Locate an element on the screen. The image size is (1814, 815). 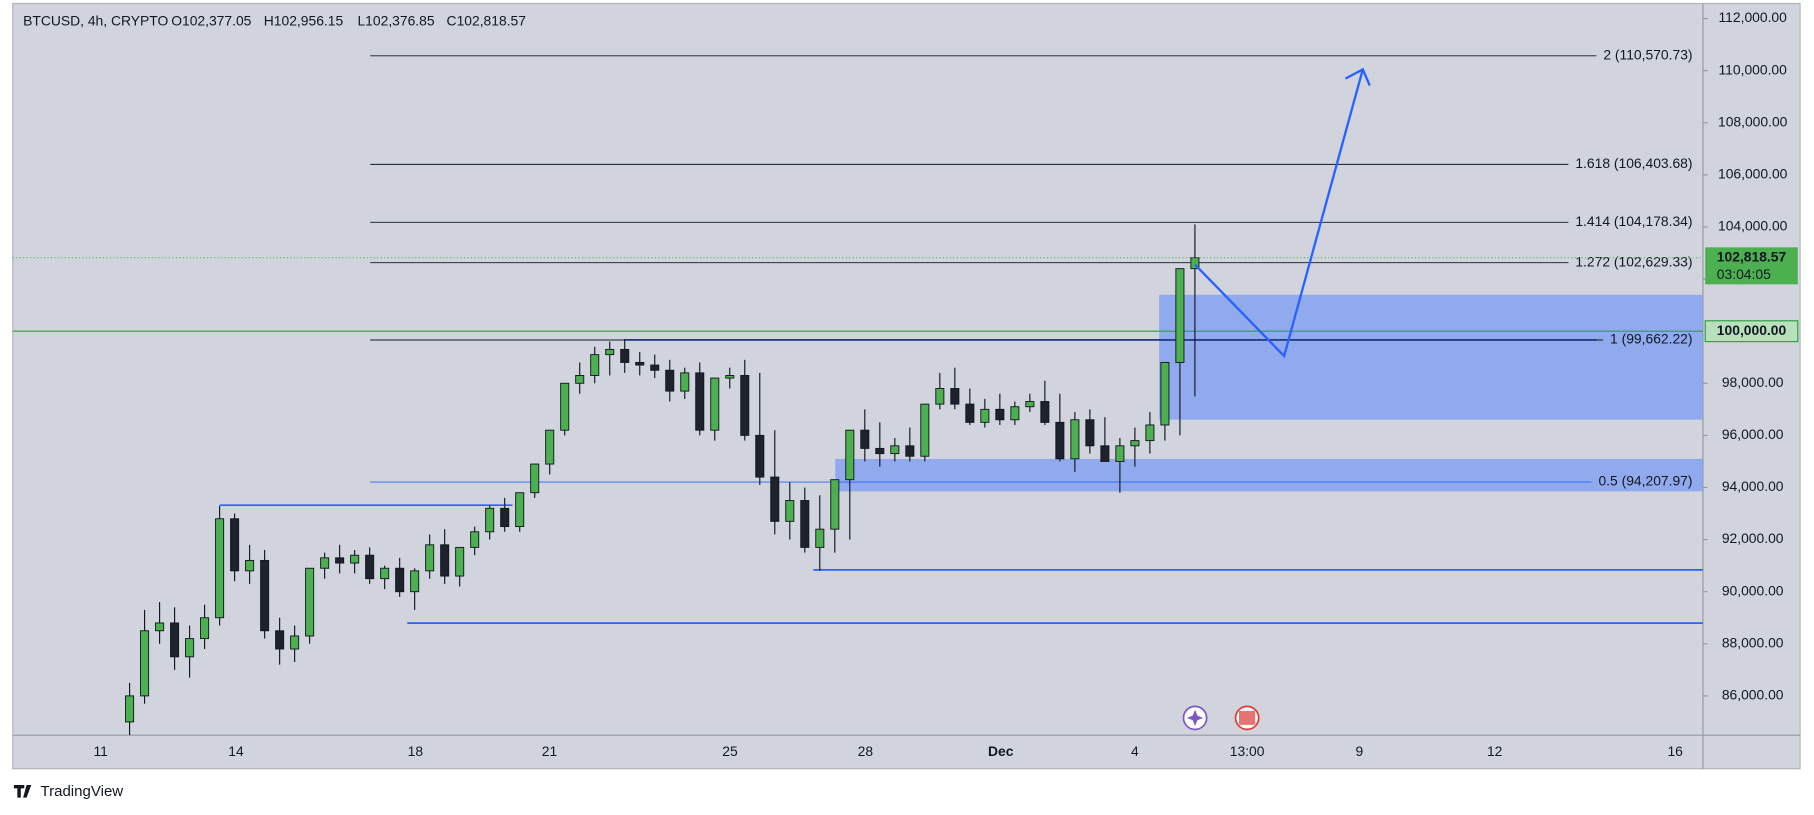
level-box is located at coordinates (1751, 331).